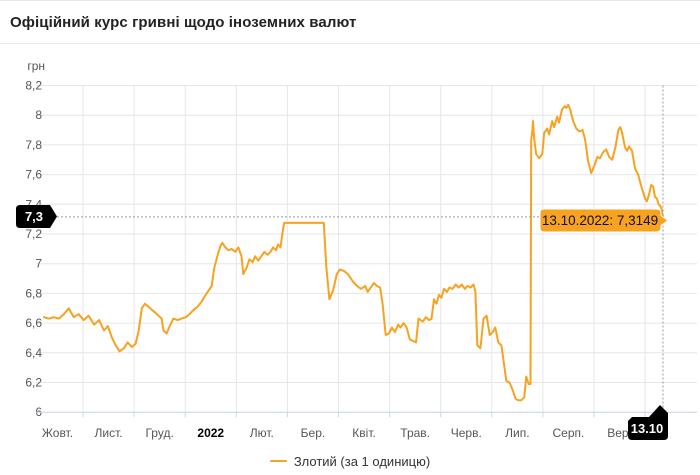 The width and height of the screenshot is (700, 475). I want to click on x-axis-tick-label: Жовт., so click(57, 433).